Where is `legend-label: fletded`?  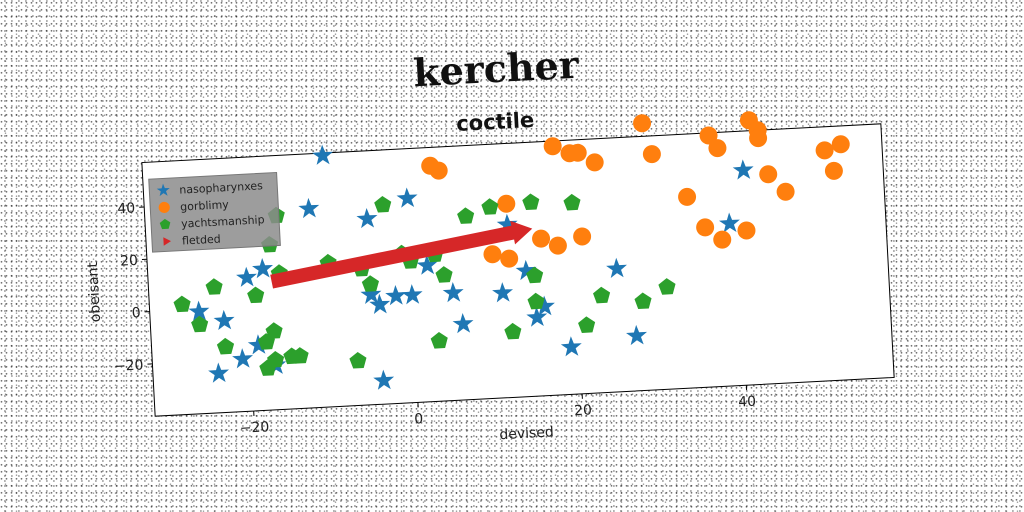
legend-label: fletded is located at coordinates (201, 240).